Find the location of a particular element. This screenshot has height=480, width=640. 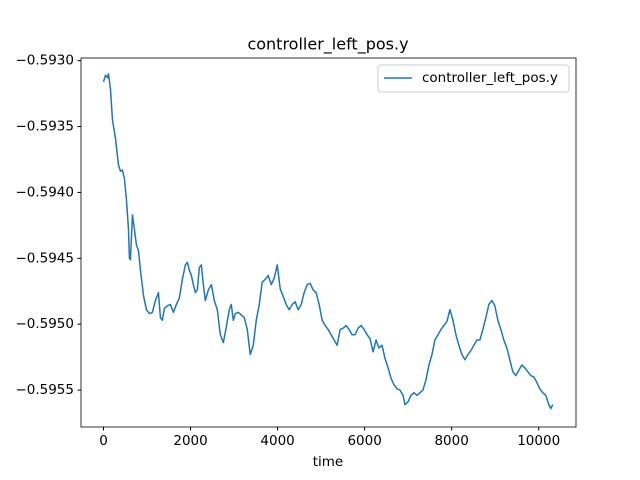

legend-box is located at coordinates (473, 78).